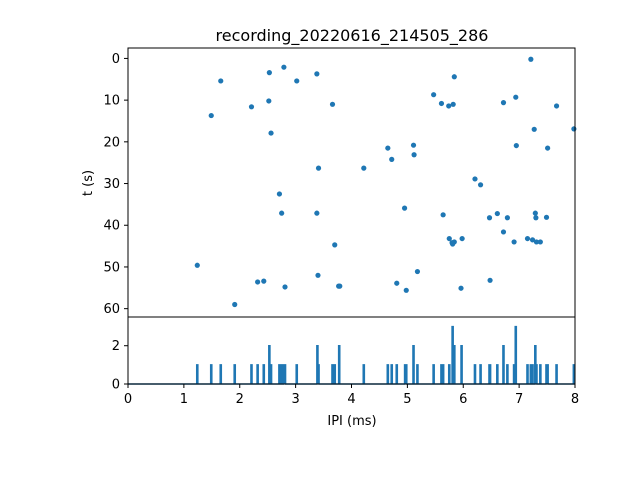 The width and height of the screenshot is (640, 480). What do you see at coordinates (116, 346) in the screenshot?
I see `histogram-y-tick-label: 2` at bounding box center [116, 346].